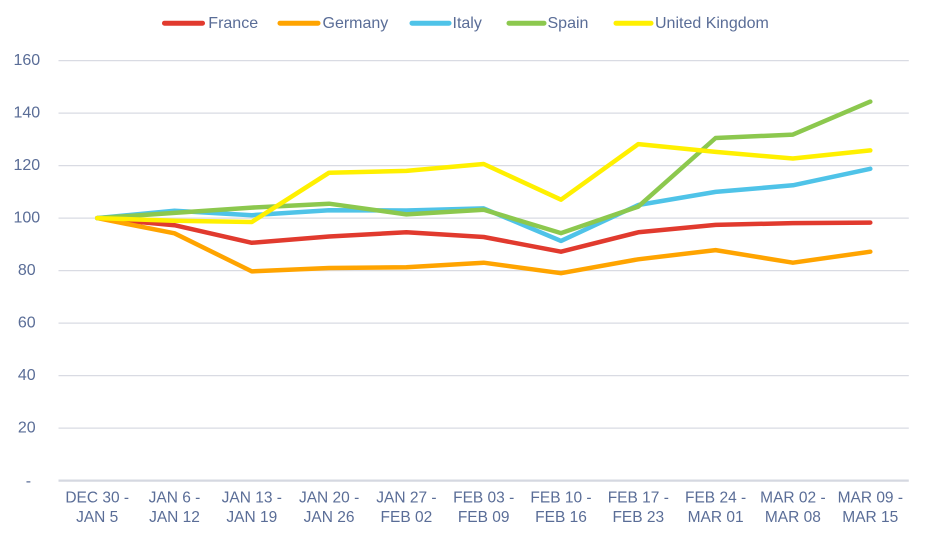  I want to click on svg-text: JAN 5, so click(97, 517).